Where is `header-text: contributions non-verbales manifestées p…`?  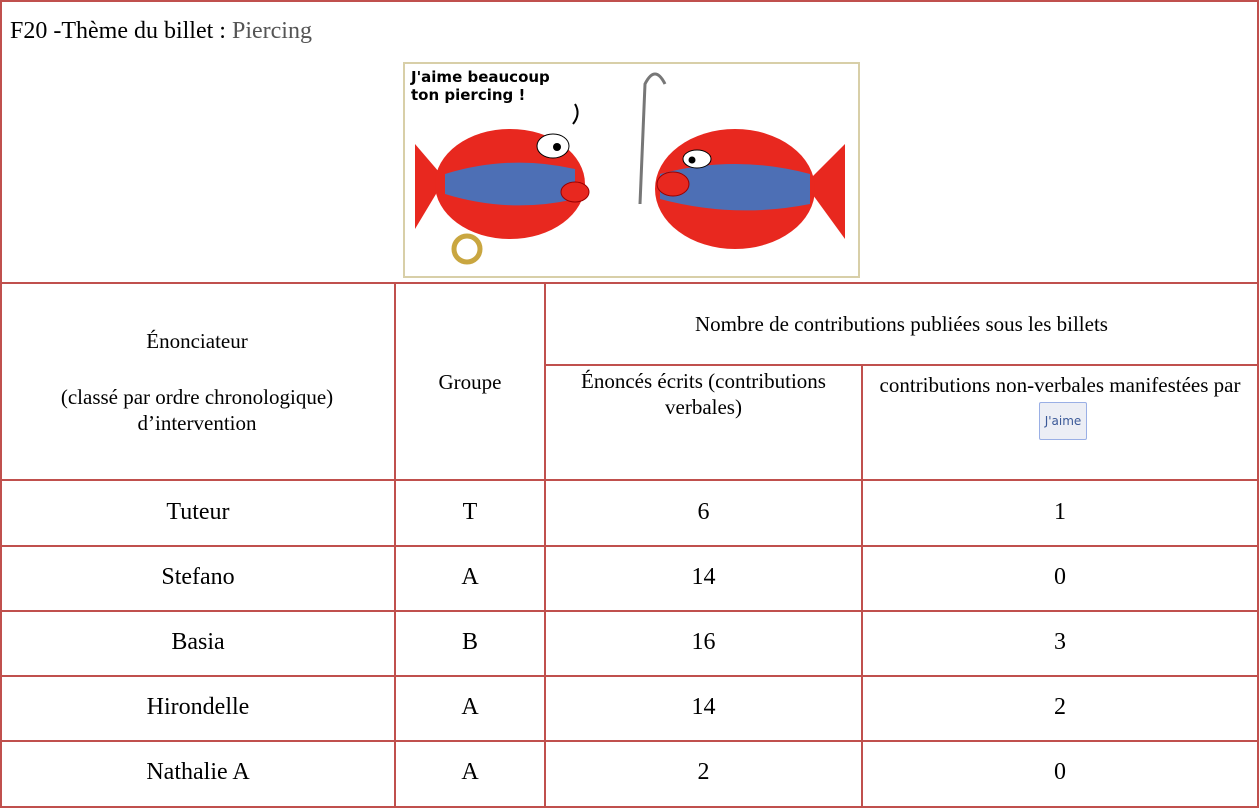
header-text: contributions non-verbales manifestées p… is located at coordinates (1060, 385).